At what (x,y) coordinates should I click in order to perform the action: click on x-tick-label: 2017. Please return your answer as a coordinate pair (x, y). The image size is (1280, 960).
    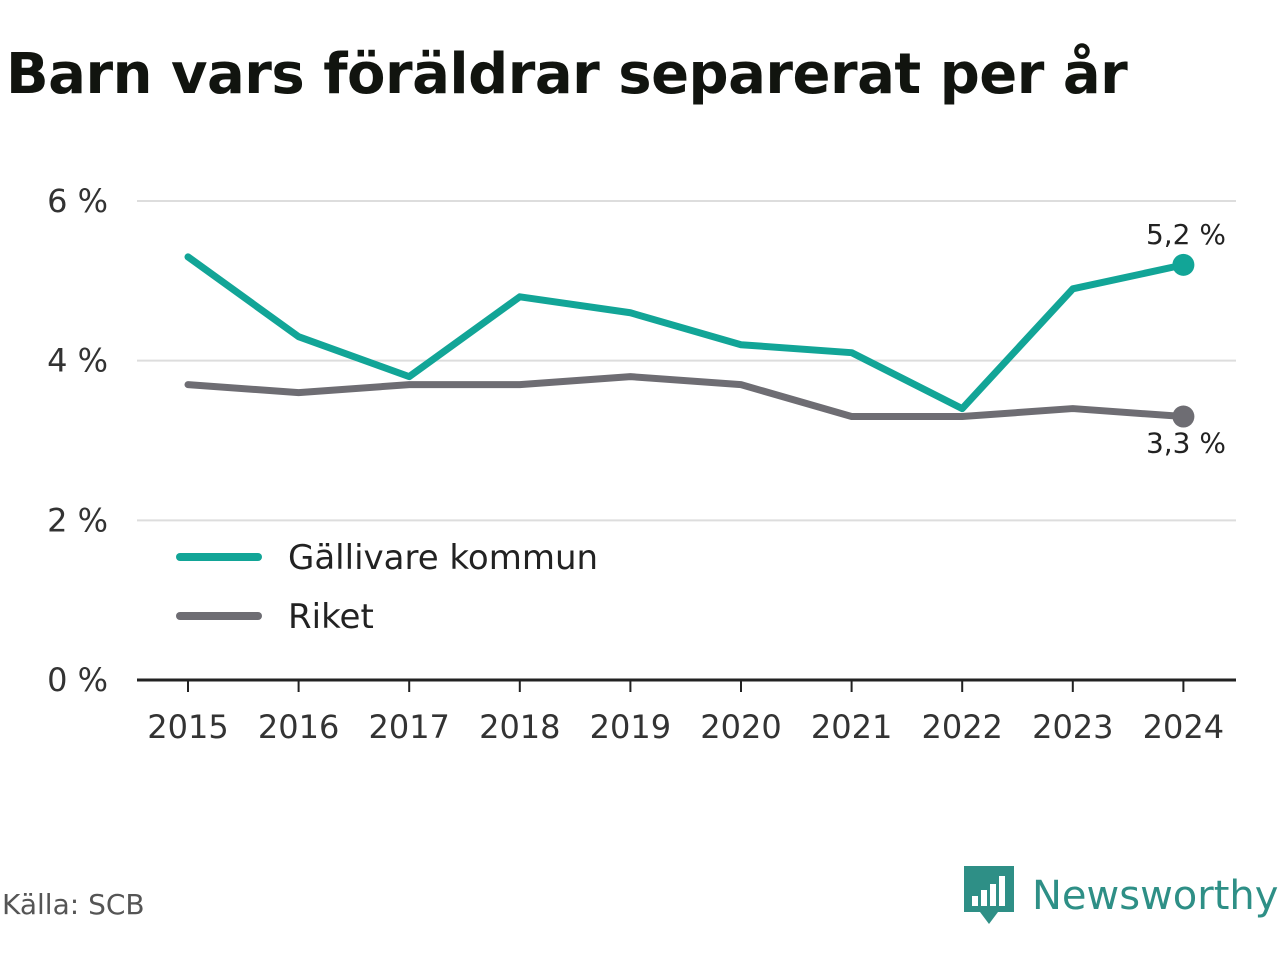
    Looking at the image, I should click on (408, 727).